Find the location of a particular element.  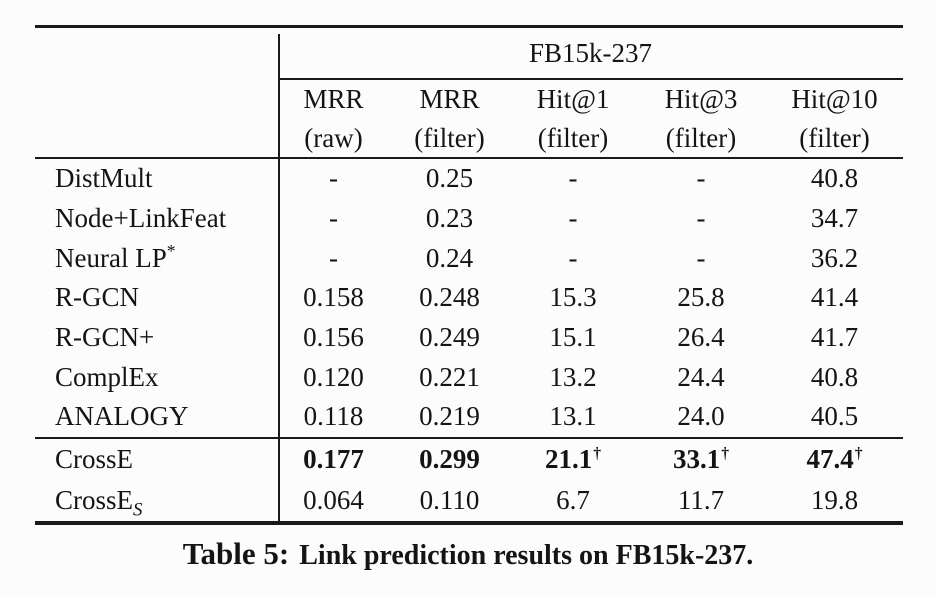

cell: 24.0 is located at coordinates (701, 416).